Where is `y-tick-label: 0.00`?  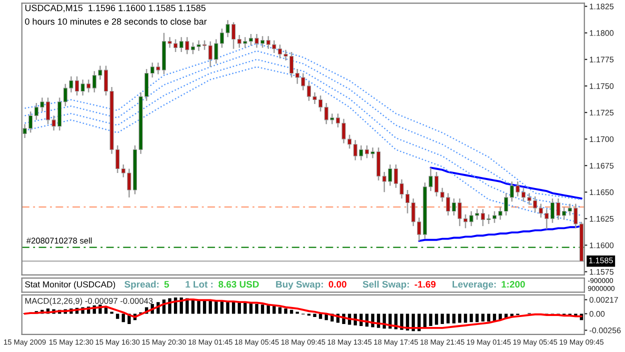 y-tick-label: 0.00 is located at coordinates (597, 314).